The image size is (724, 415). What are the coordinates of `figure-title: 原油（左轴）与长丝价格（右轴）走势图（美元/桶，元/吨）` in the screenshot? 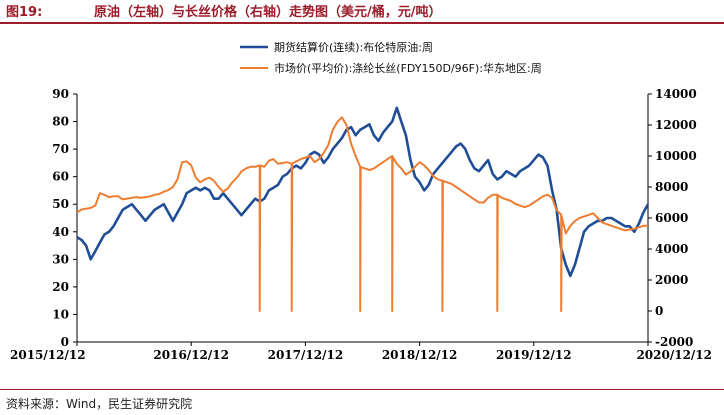 It's located at (268, 12).